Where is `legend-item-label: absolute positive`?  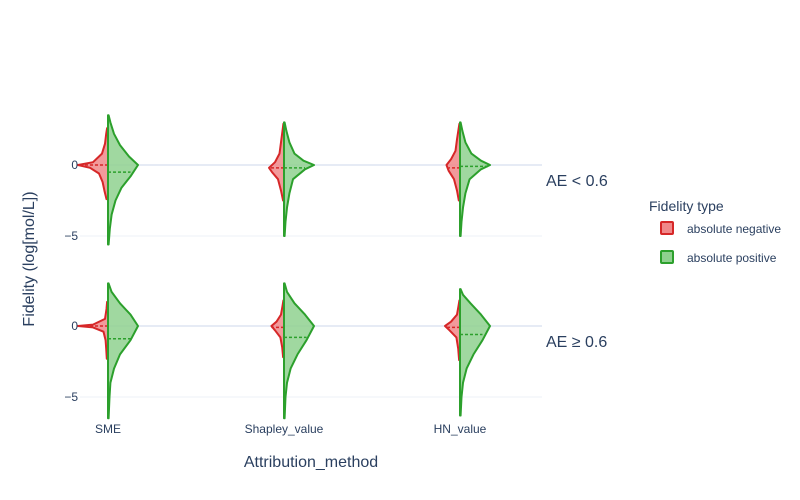
legend-item-label: absolute positive is located at coordinates (732, 258).